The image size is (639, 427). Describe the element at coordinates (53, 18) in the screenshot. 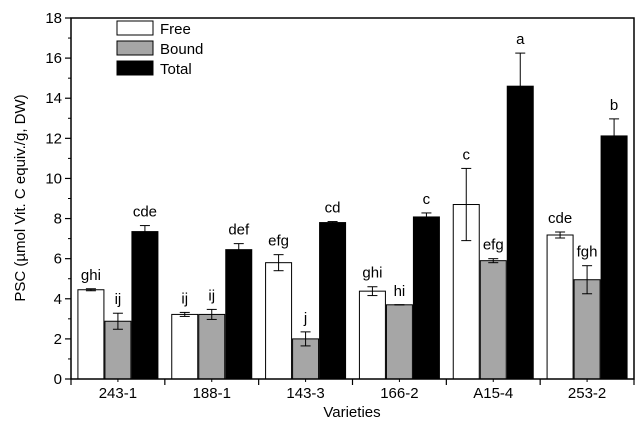

I see `y-tick-label: 18` at that location.